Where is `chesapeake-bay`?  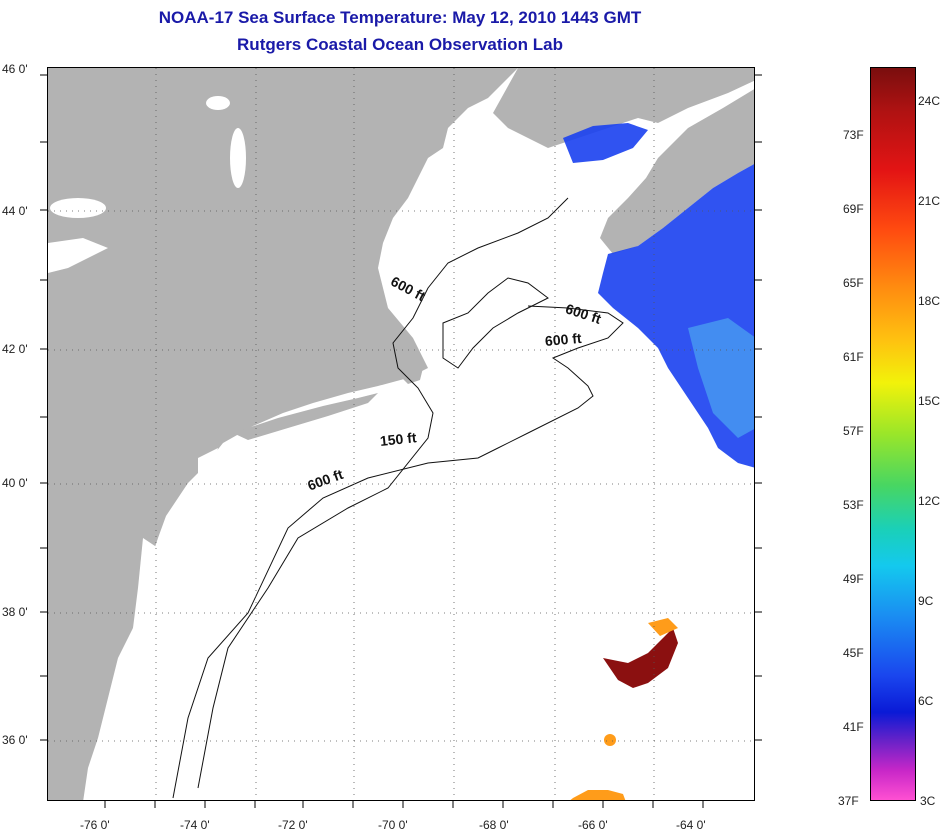
chesapeake-bay is located at coordinates (138, 623).